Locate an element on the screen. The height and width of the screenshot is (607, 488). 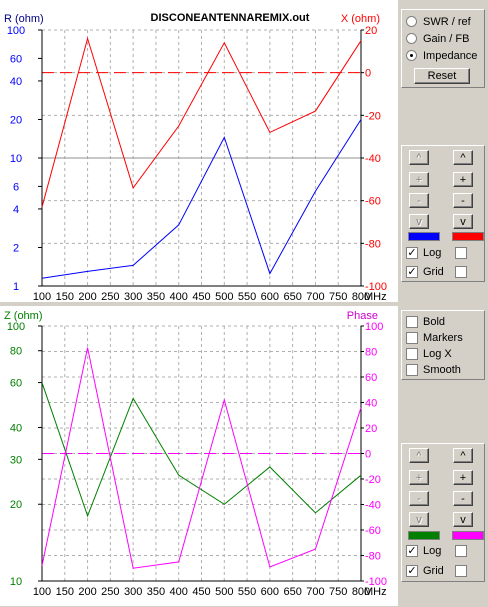
radio-gain-fb: Gain / FB is located at coordinates (437, 38).